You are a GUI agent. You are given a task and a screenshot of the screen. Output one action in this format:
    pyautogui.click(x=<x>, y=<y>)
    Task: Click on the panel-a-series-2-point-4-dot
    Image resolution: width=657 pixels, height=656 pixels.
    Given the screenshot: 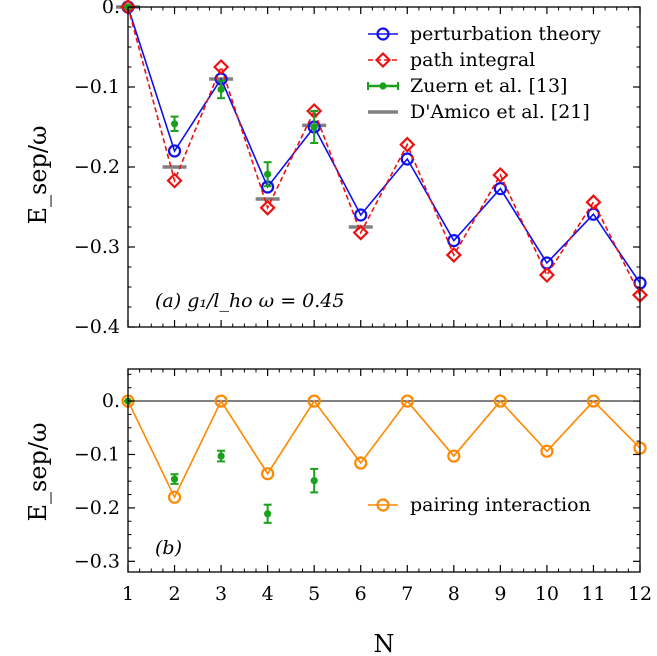 What is the action you would take?
    pyautogui.click(x=314, y=127)
    